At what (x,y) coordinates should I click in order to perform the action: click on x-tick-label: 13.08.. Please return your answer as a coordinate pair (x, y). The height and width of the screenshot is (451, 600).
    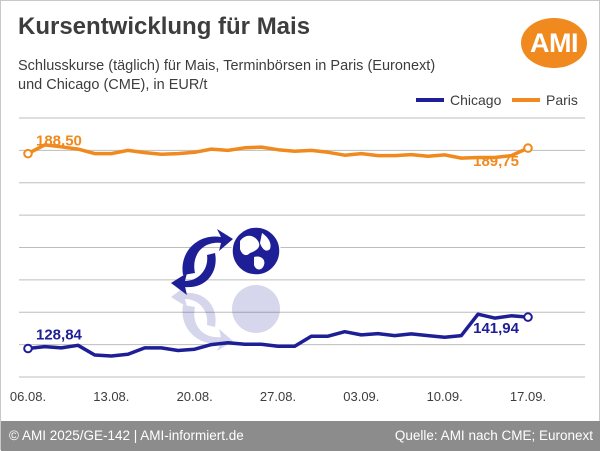
    Looking at the image, I should click on (111, 396).